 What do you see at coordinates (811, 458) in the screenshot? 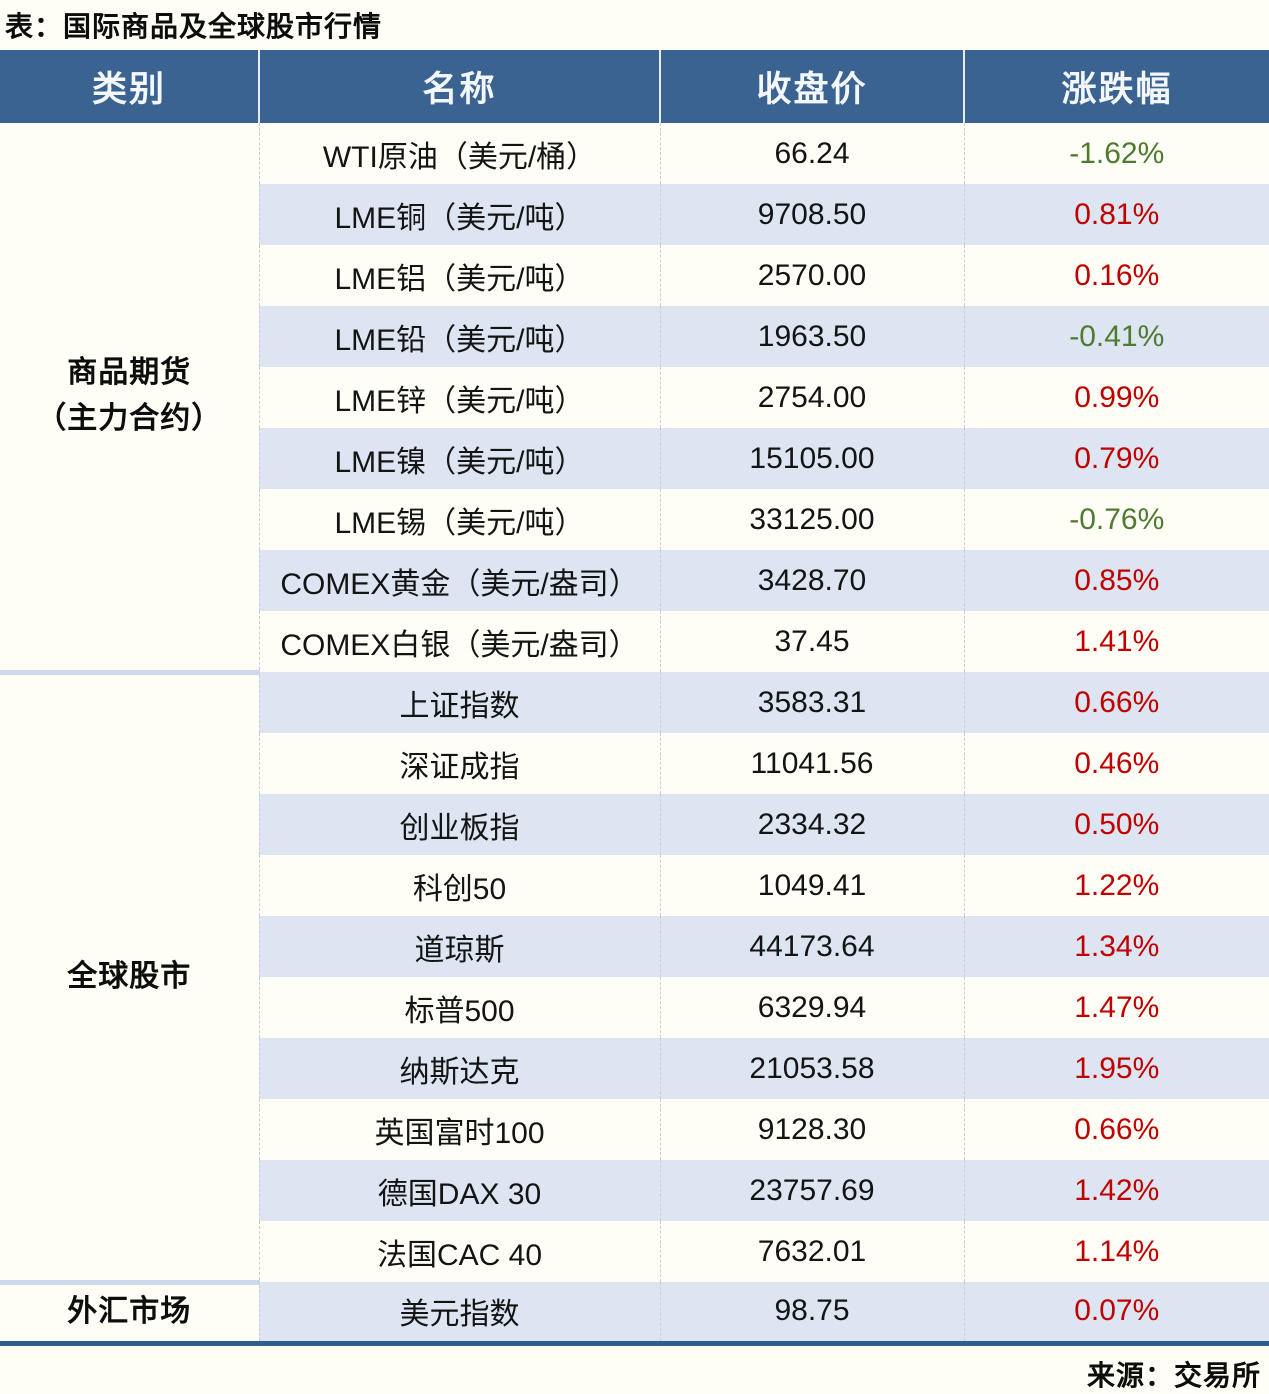
I see `close-price-cell: 15105.00` at bounding box center [811, 458].